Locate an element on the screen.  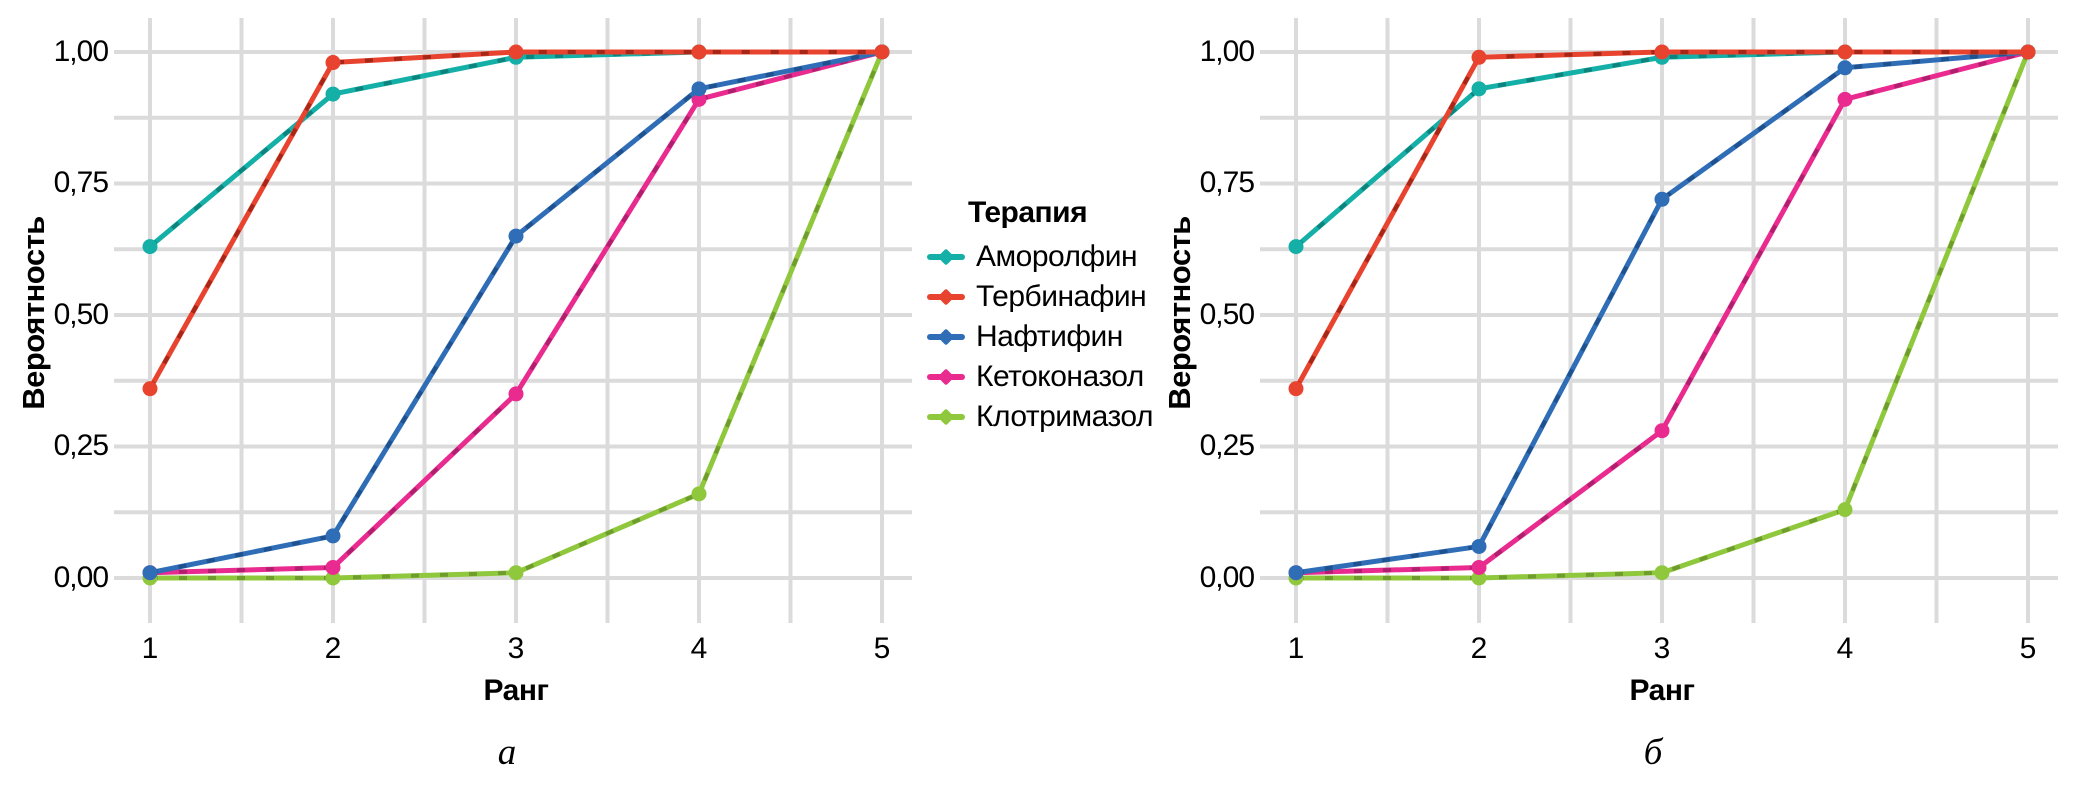
legend-item-label: Кетоконазол is located at coordinates (1060, 376).